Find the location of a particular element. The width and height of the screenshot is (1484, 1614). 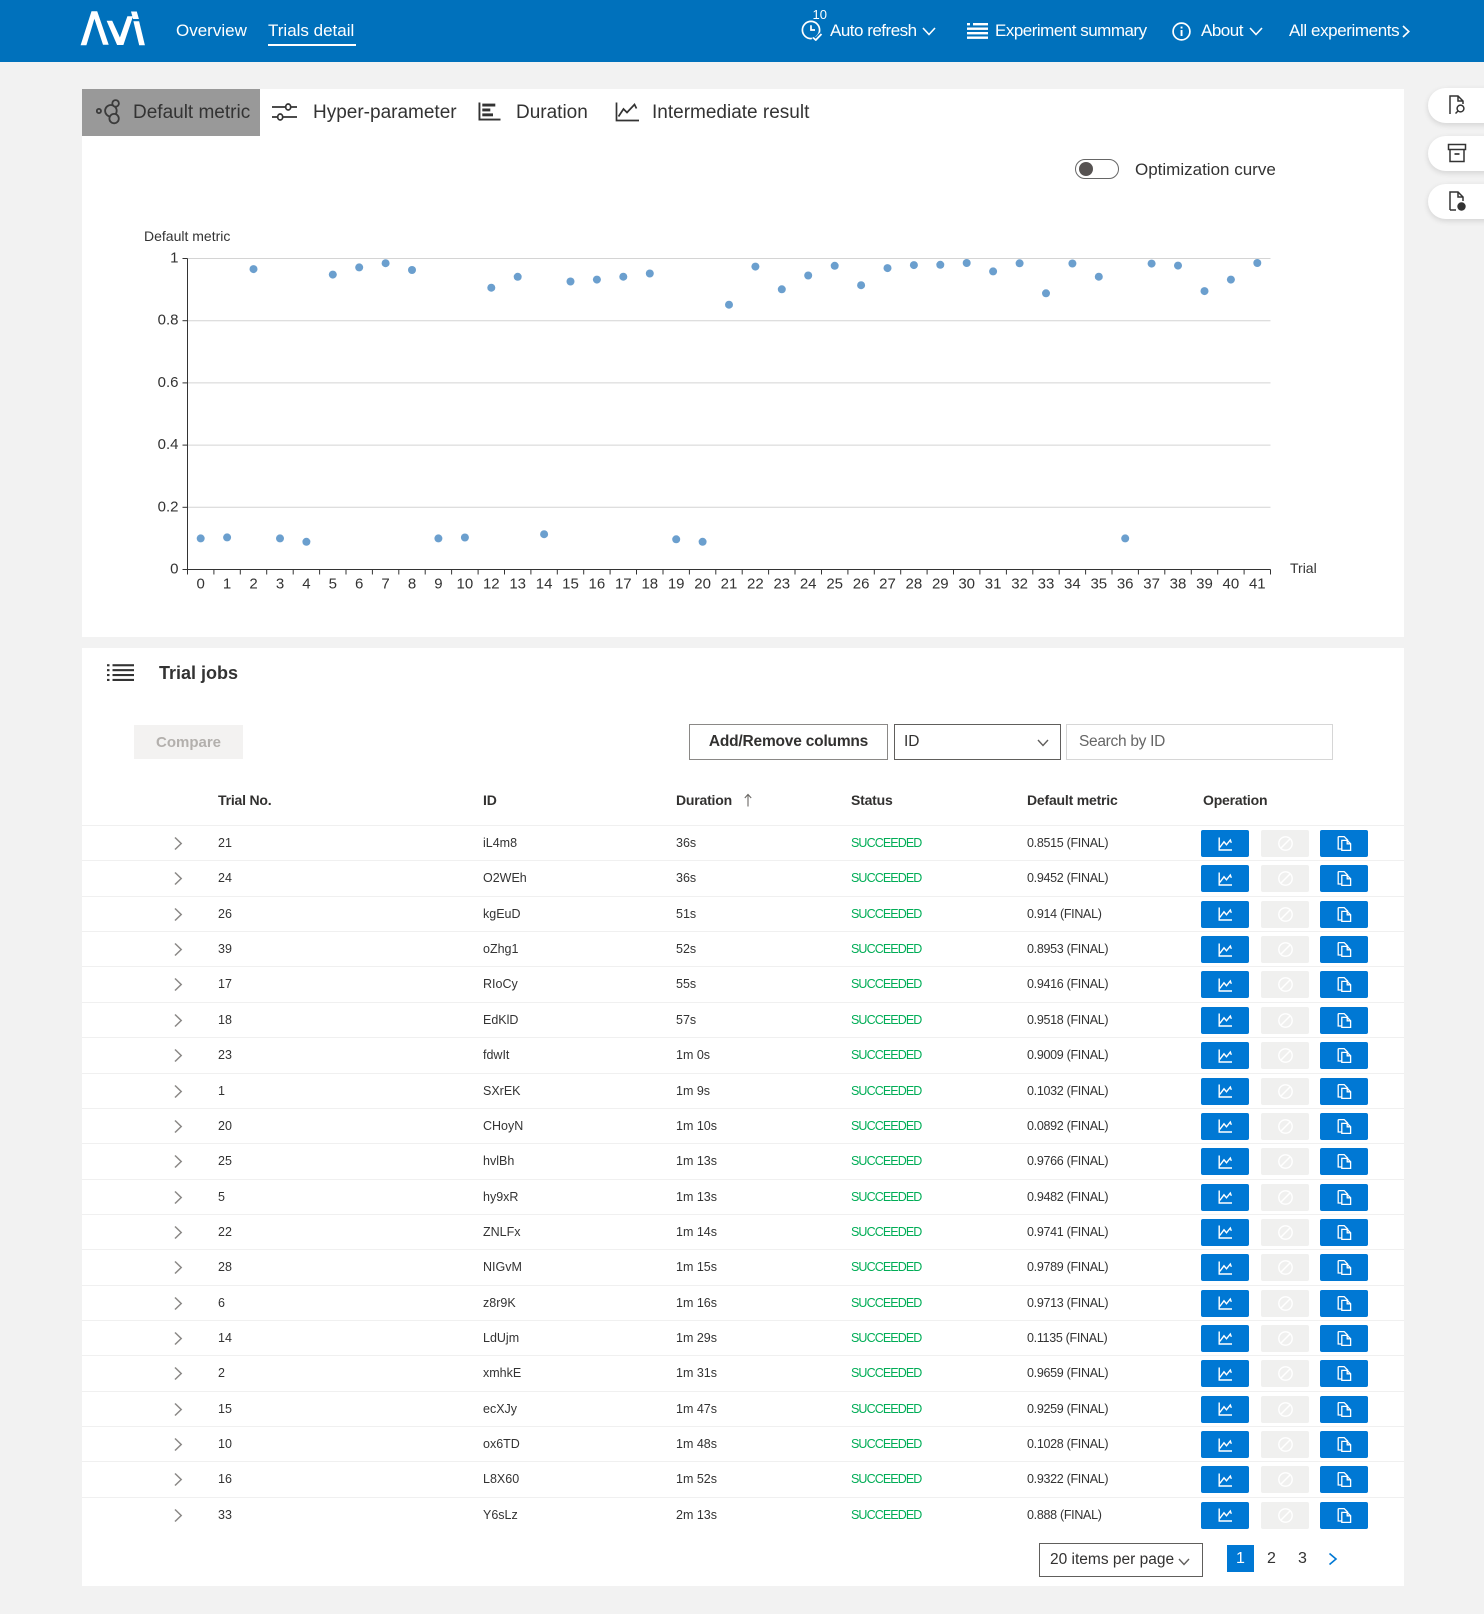

svg-text: 0.8 is located at coordinates (168, 320).